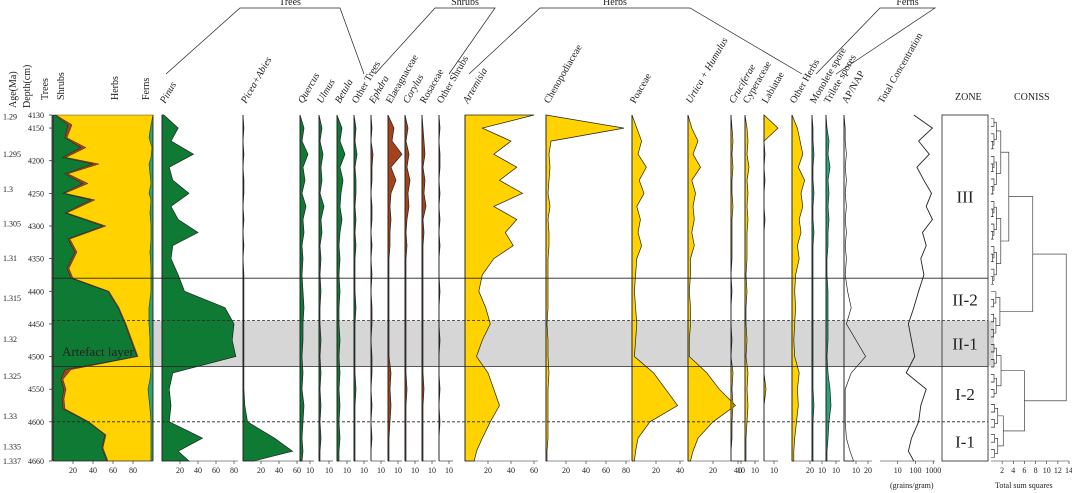 The image size is (1072, 493). I want to click on zone-label-ii-2: II-2, so click(964, 299).